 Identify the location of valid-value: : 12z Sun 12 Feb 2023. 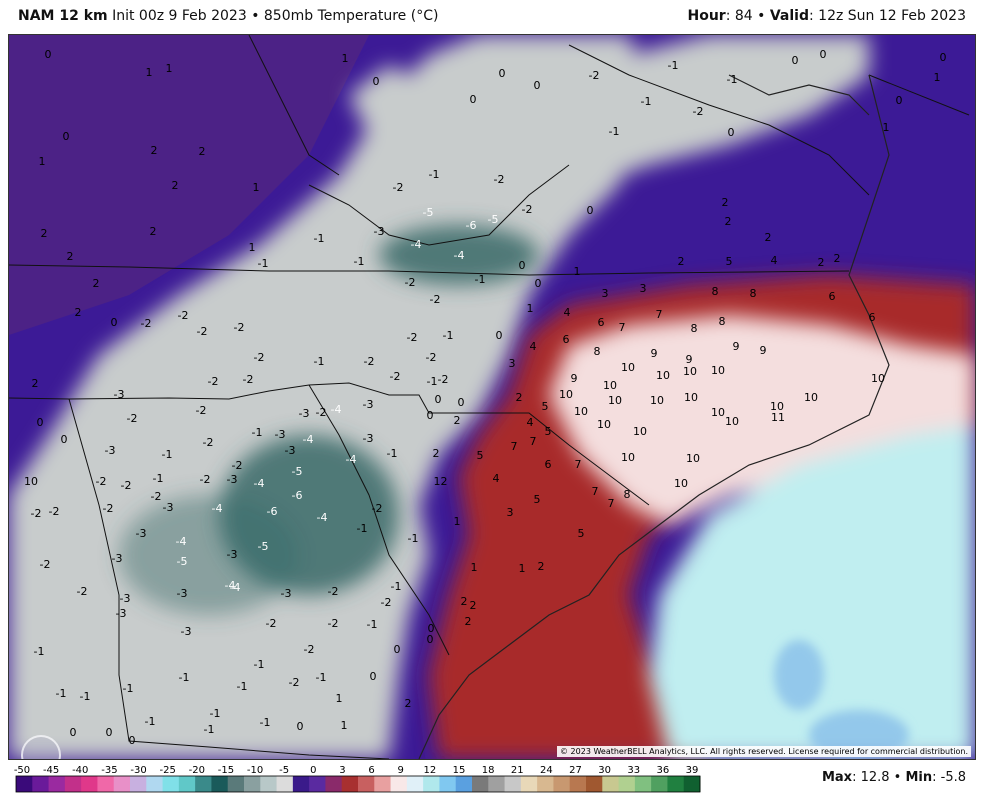
(887, 16).